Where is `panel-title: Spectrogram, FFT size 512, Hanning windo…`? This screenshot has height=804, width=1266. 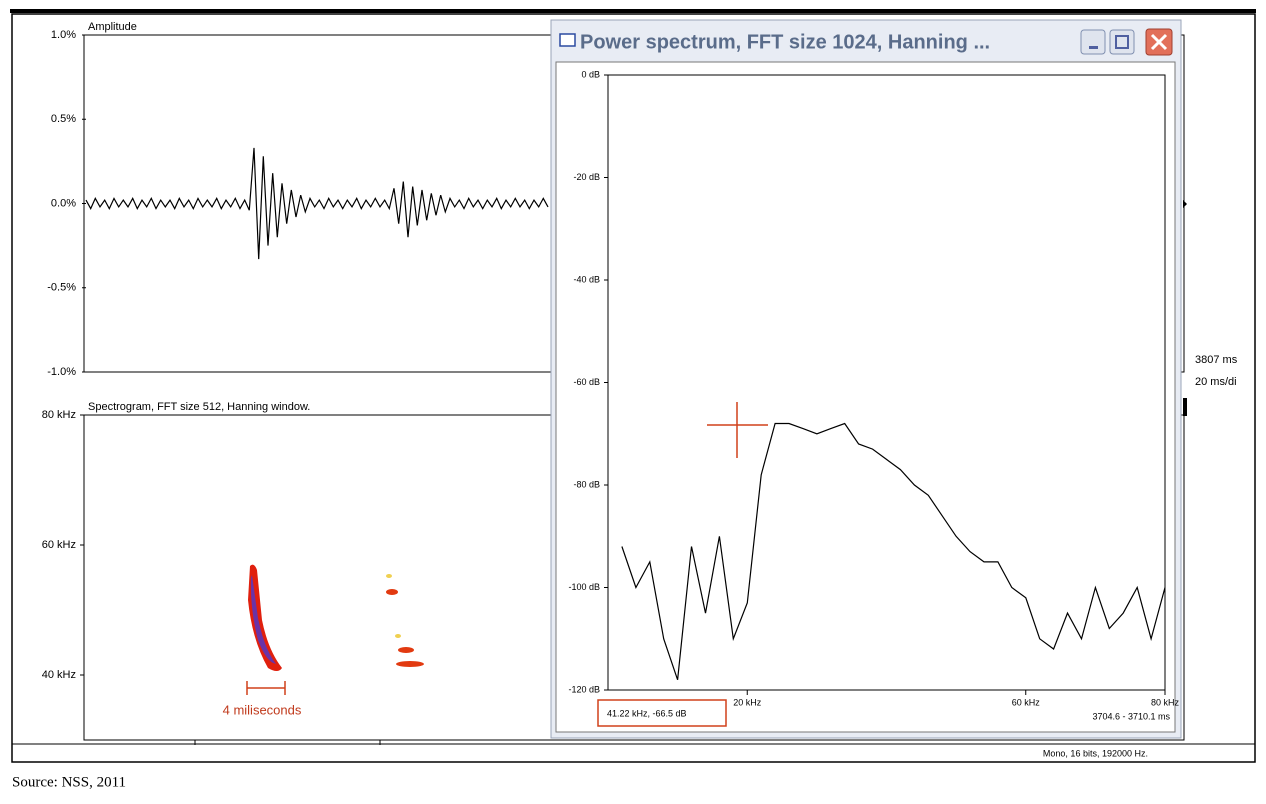 panel-title: Spectrogram, FFT size 512, Hanning windo… is located at coordinates (199, 407).